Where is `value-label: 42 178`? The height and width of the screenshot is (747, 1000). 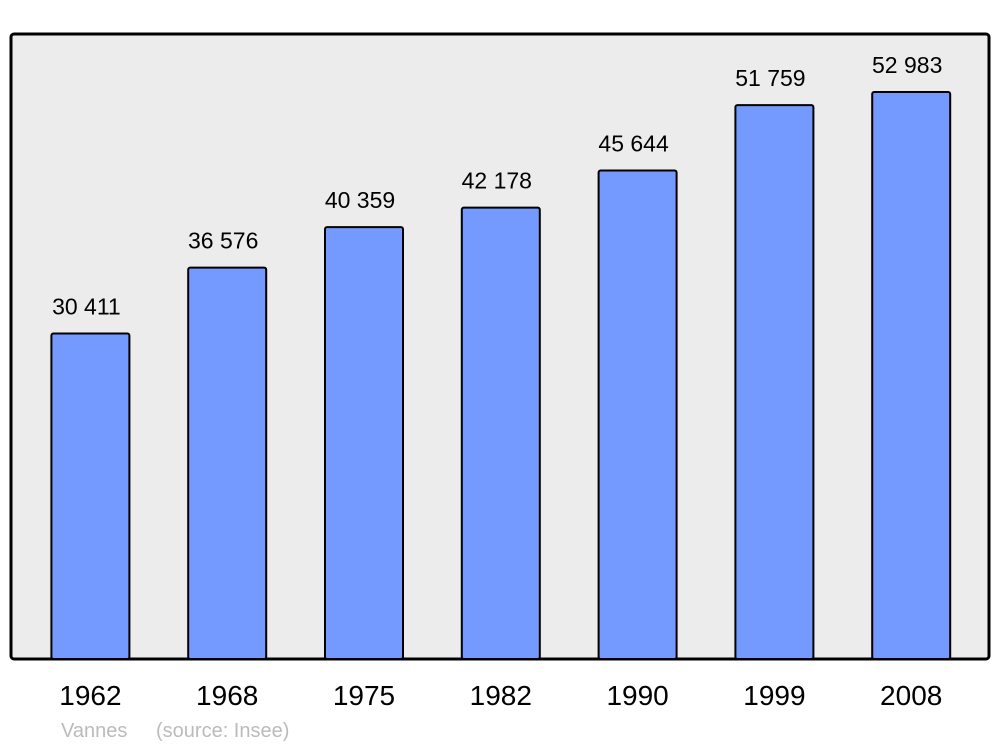
value-label: 42 178 is located at coordinates (497, 181).